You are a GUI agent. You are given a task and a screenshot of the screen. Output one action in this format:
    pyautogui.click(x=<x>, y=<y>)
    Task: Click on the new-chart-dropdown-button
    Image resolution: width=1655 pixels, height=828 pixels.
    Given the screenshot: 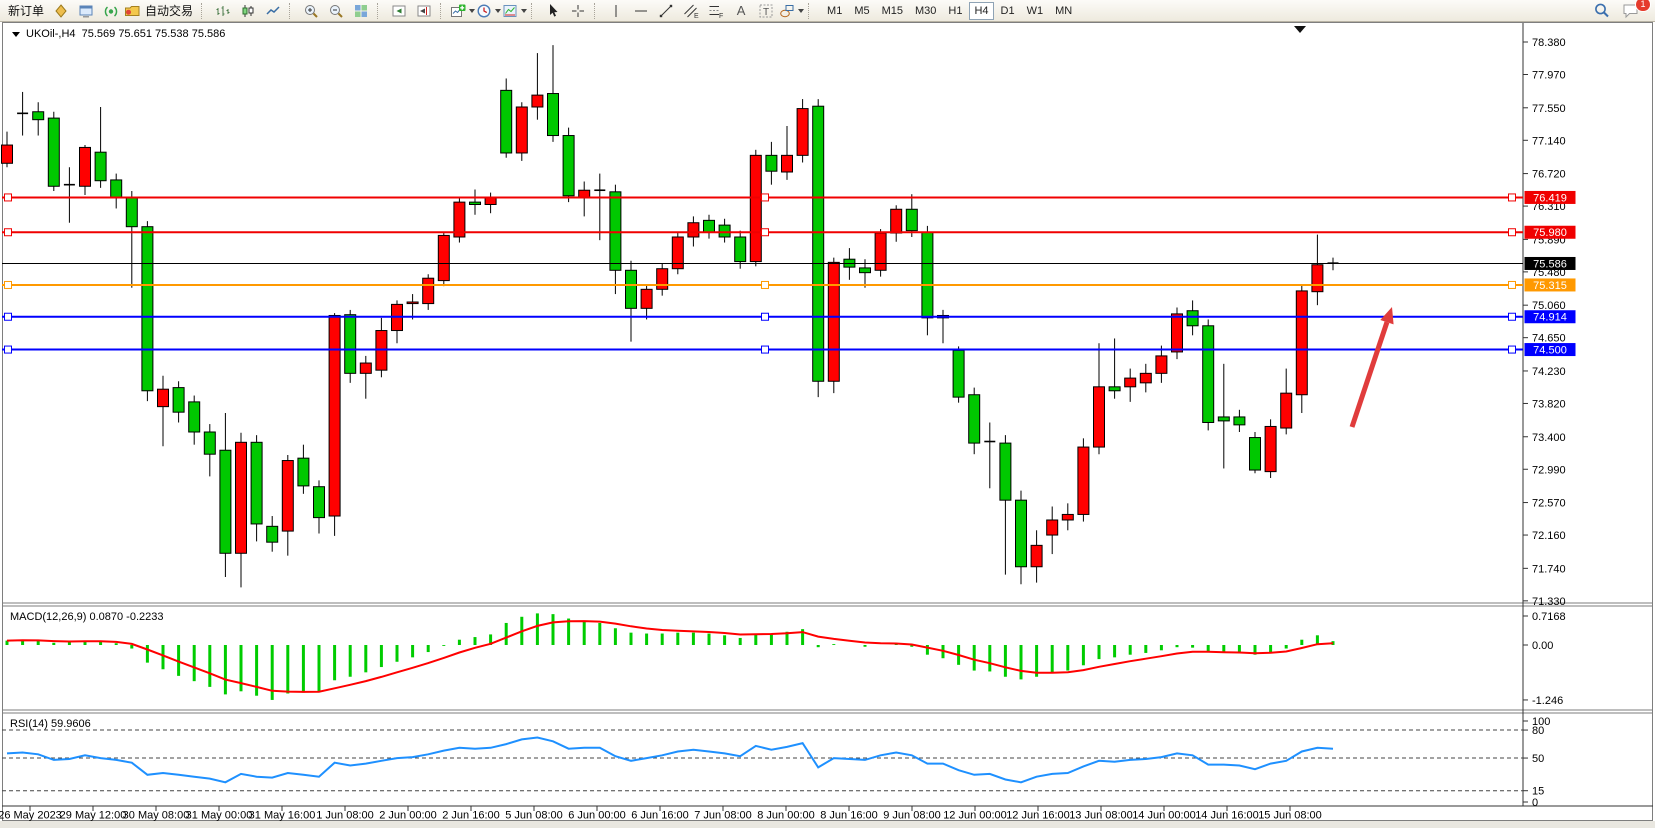 What is the action you would take?
    pyautogui.click(x=463, y=11)
    